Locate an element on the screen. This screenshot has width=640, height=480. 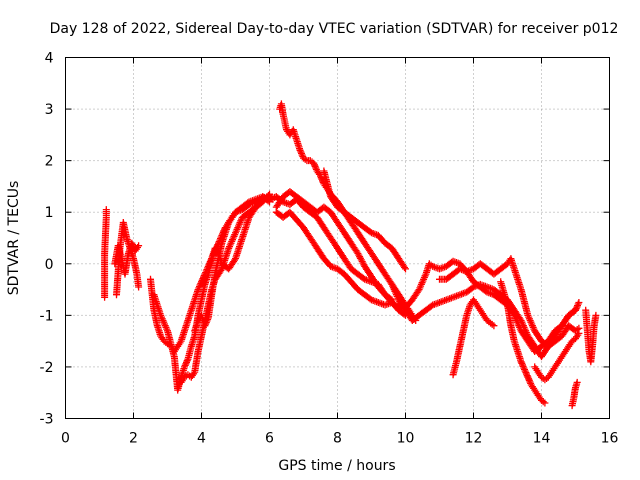
y-tick-label: 3 is located at coordinates (49, 110).